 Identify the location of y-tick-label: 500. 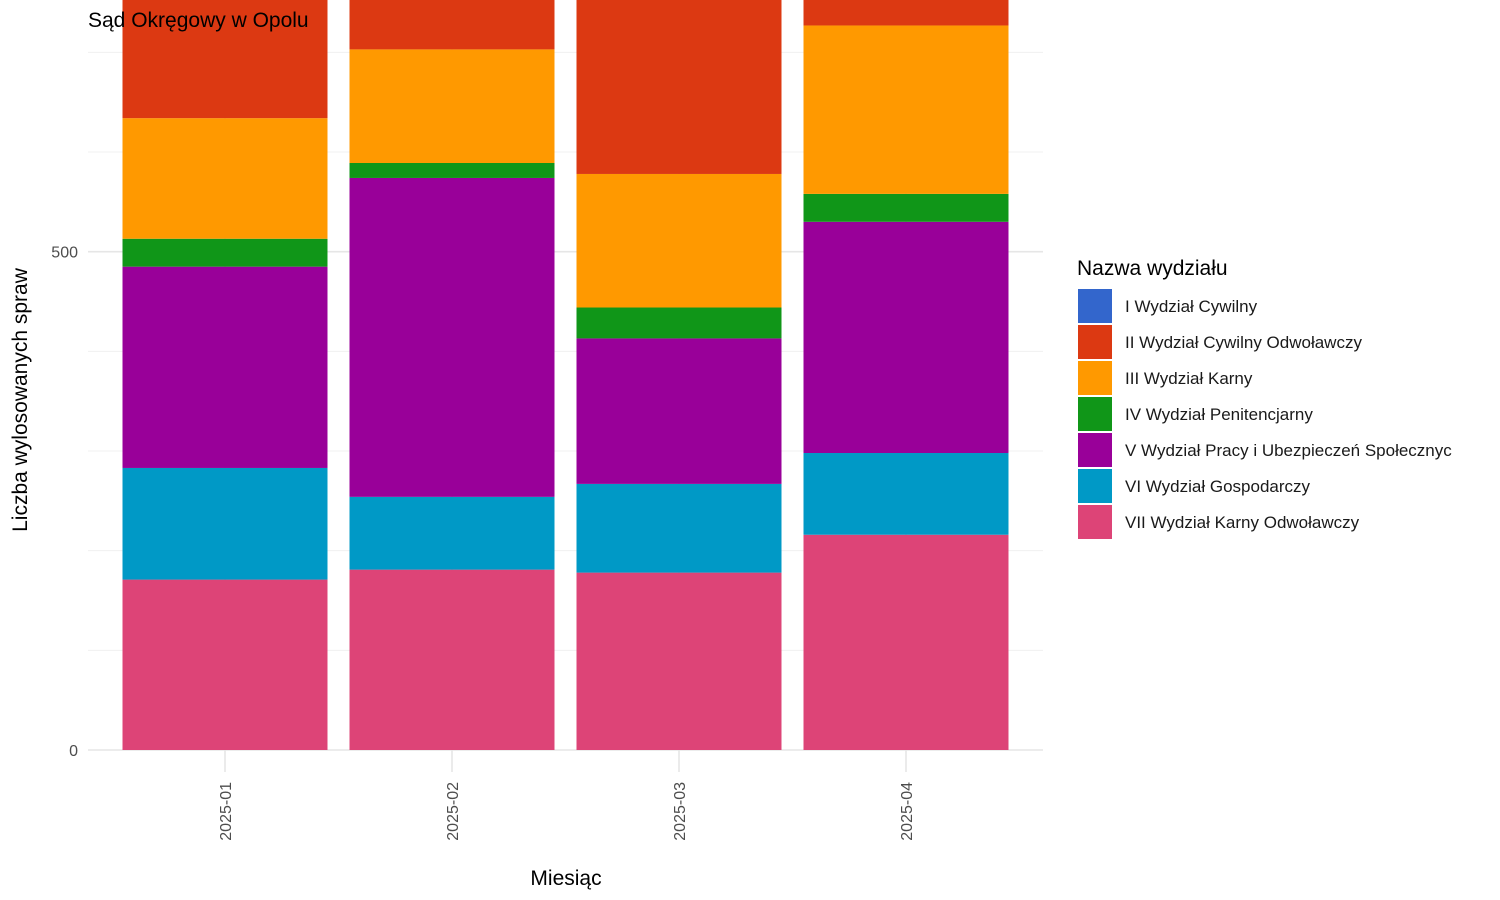
(64, 253).